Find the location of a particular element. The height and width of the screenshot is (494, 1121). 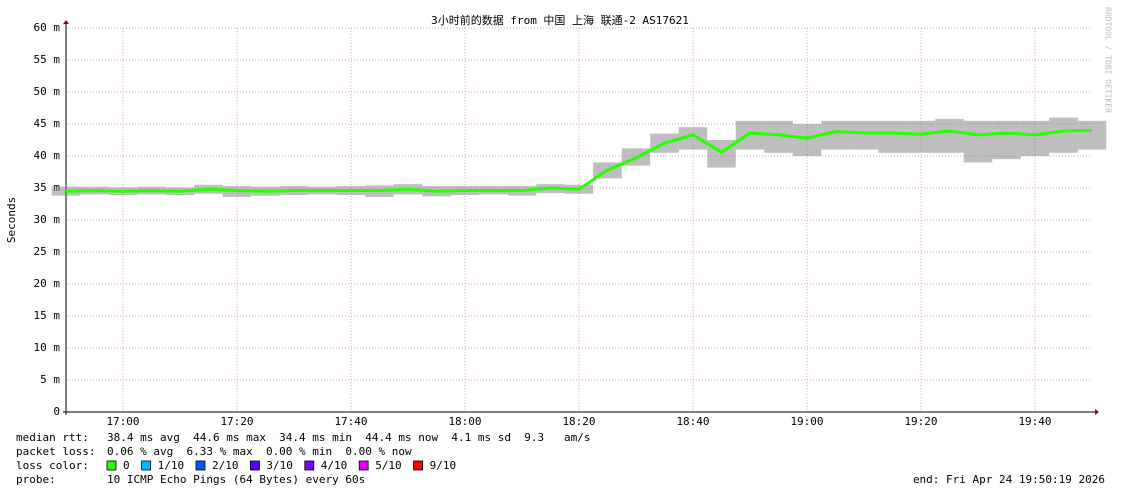

y-tick-label: 45 m is located at coordinates (47, 123).